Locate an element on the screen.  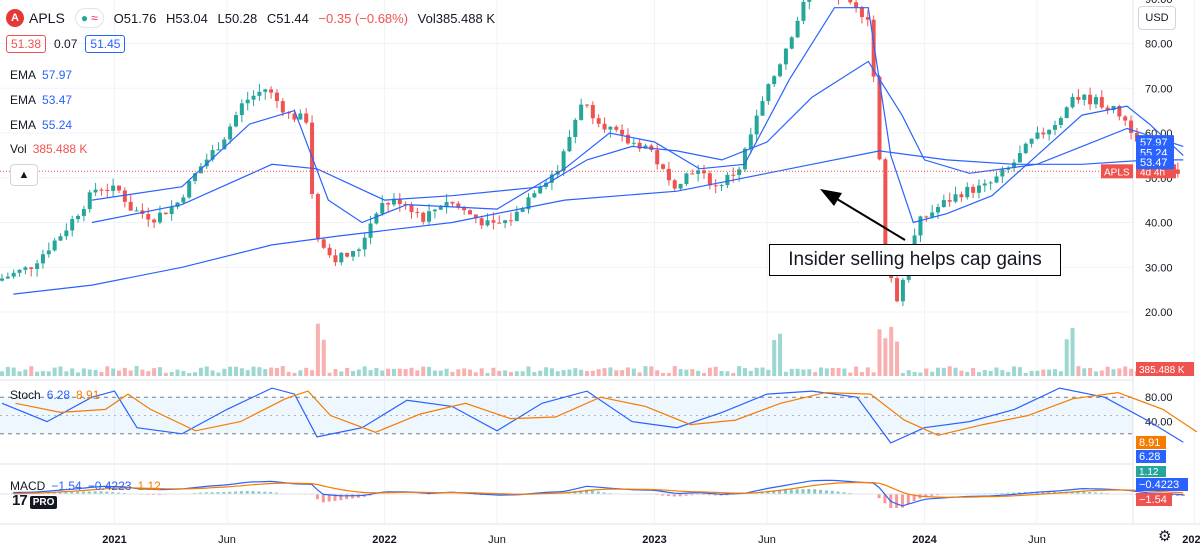
buy-price-button: 51.45 is located at coordinates (105, 44).